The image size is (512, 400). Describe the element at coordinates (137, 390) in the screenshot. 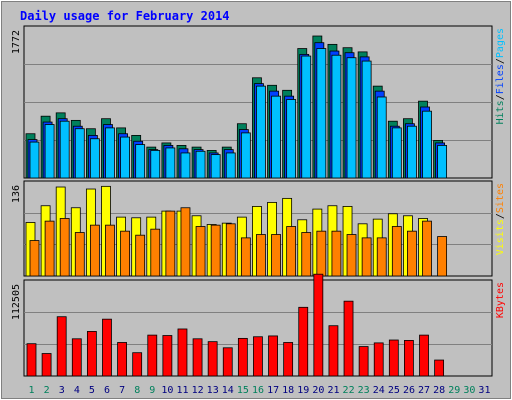

I see `x-label-day-8: 8` at that location.